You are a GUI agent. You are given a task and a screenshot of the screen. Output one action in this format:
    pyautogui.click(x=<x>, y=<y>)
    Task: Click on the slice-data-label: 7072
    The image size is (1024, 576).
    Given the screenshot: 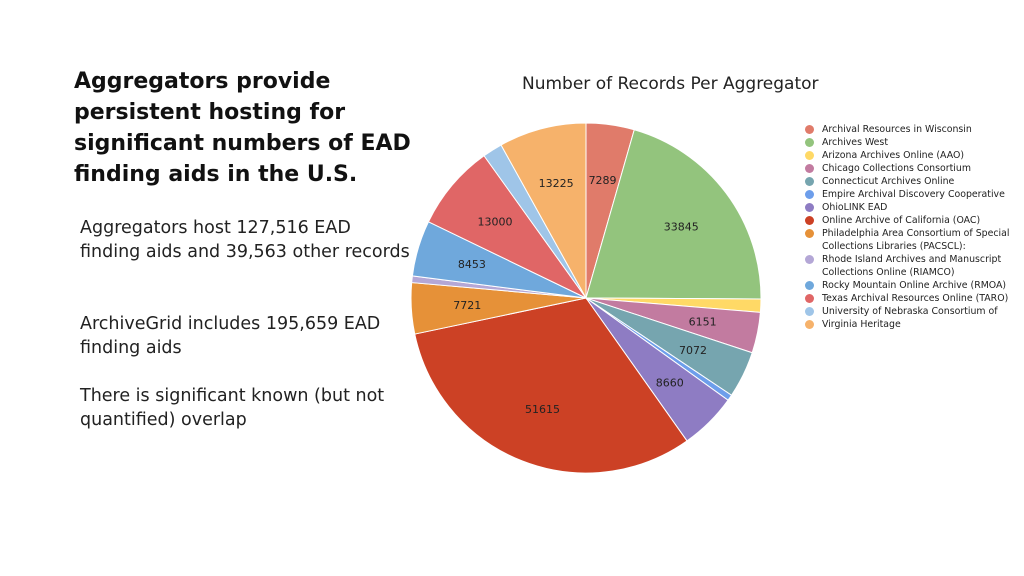 What is the action you would take?
    pyautogui.click(x=693, y=350)
    